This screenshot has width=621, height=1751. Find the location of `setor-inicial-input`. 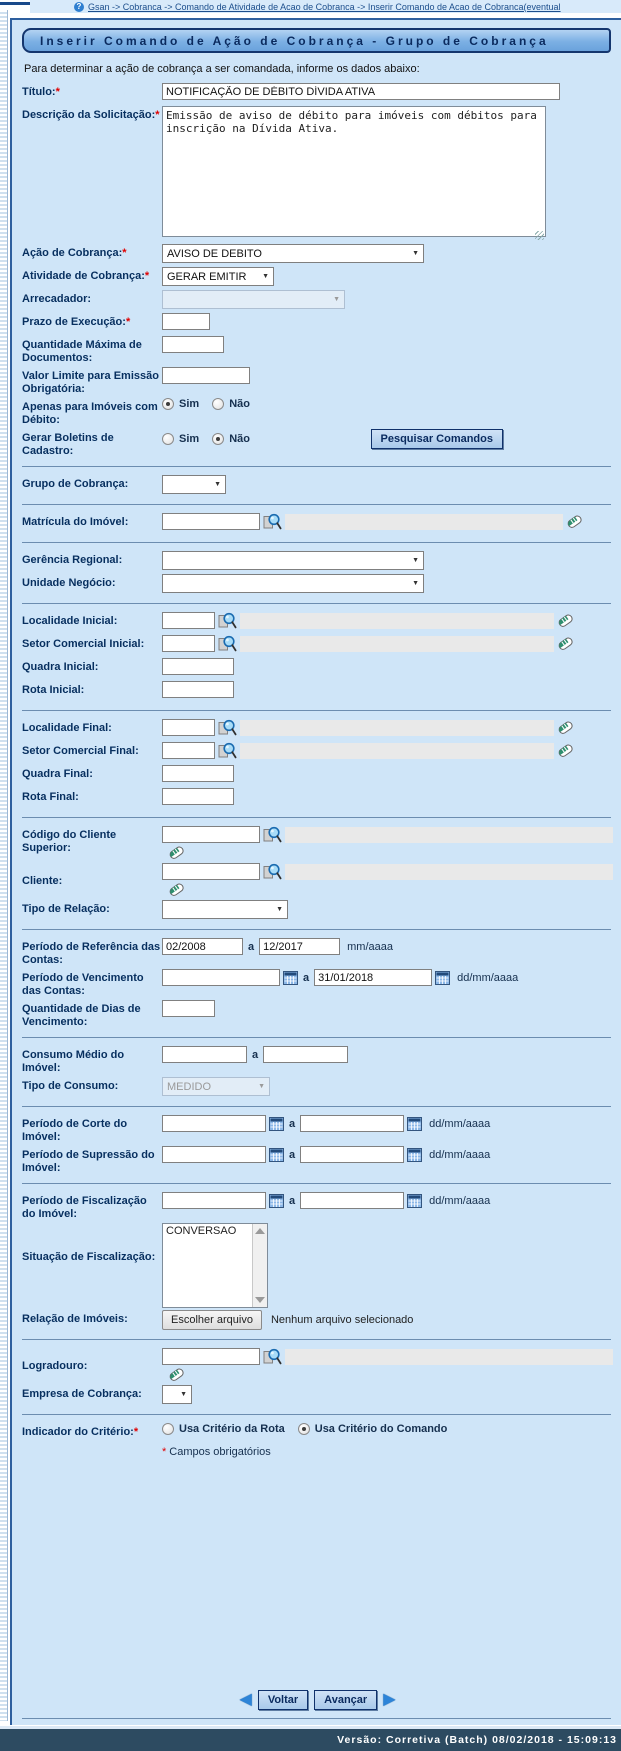

setor-inicial-input is located at coordinates (188, 643).